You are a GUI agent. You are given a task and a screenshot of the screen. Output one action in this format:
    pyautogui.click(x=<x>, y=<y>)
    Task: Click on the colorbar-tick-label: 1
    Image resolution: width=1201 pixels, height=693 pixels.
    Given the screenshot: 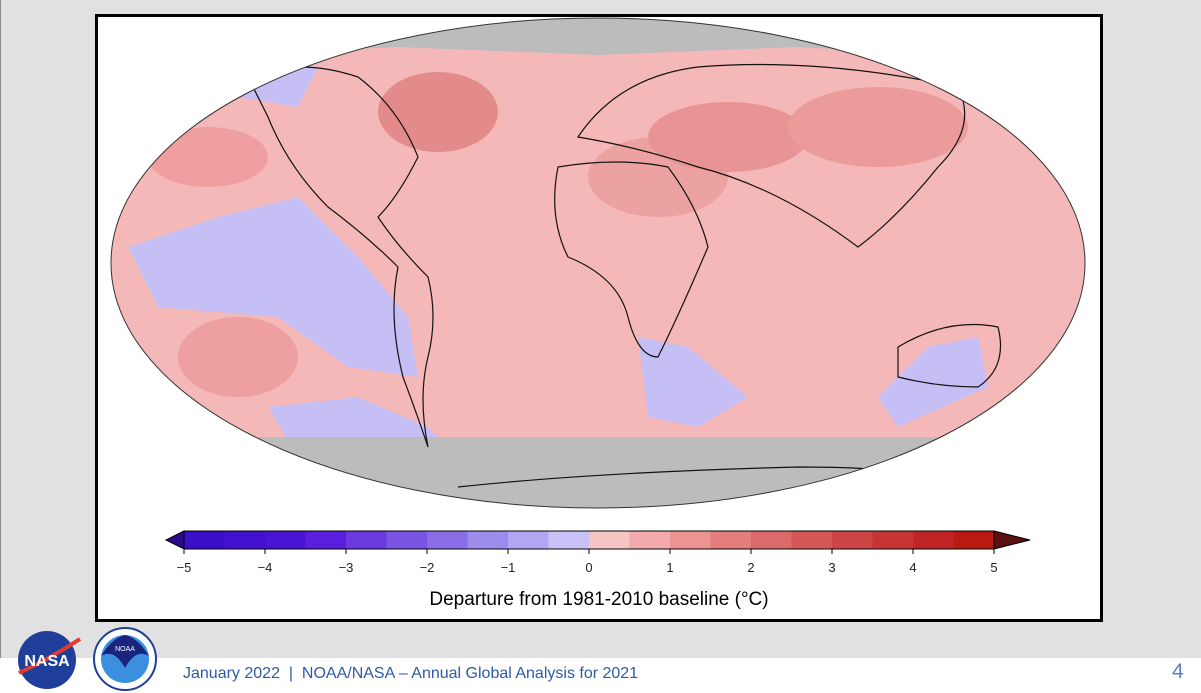 What is the action you would take?
    pyautogui.click(x=669, y=567)
    